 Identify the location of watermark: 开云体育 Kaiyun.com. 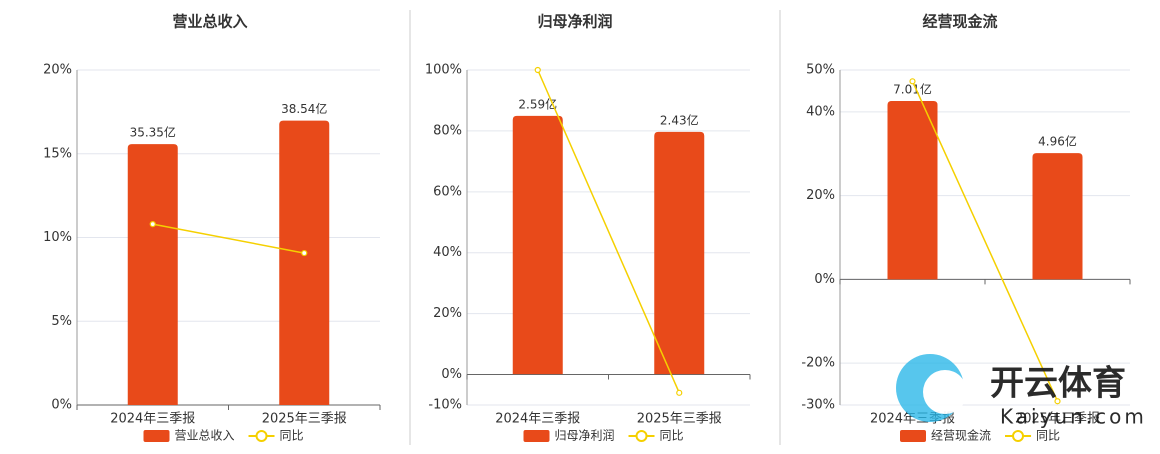
(1021, 391).